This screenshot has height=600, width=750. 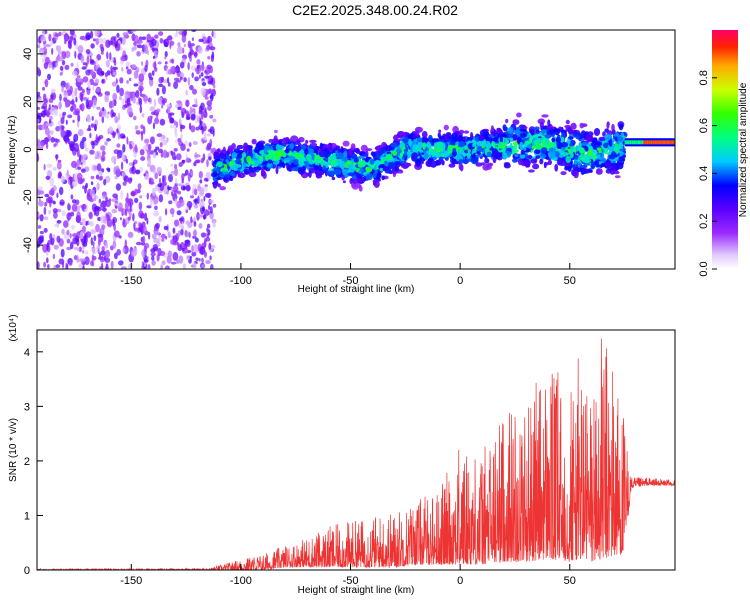 I want to click on colorbar-ticks: 0.0 0.2 0.4 0.6 0.8, so click(x=707, y=173).